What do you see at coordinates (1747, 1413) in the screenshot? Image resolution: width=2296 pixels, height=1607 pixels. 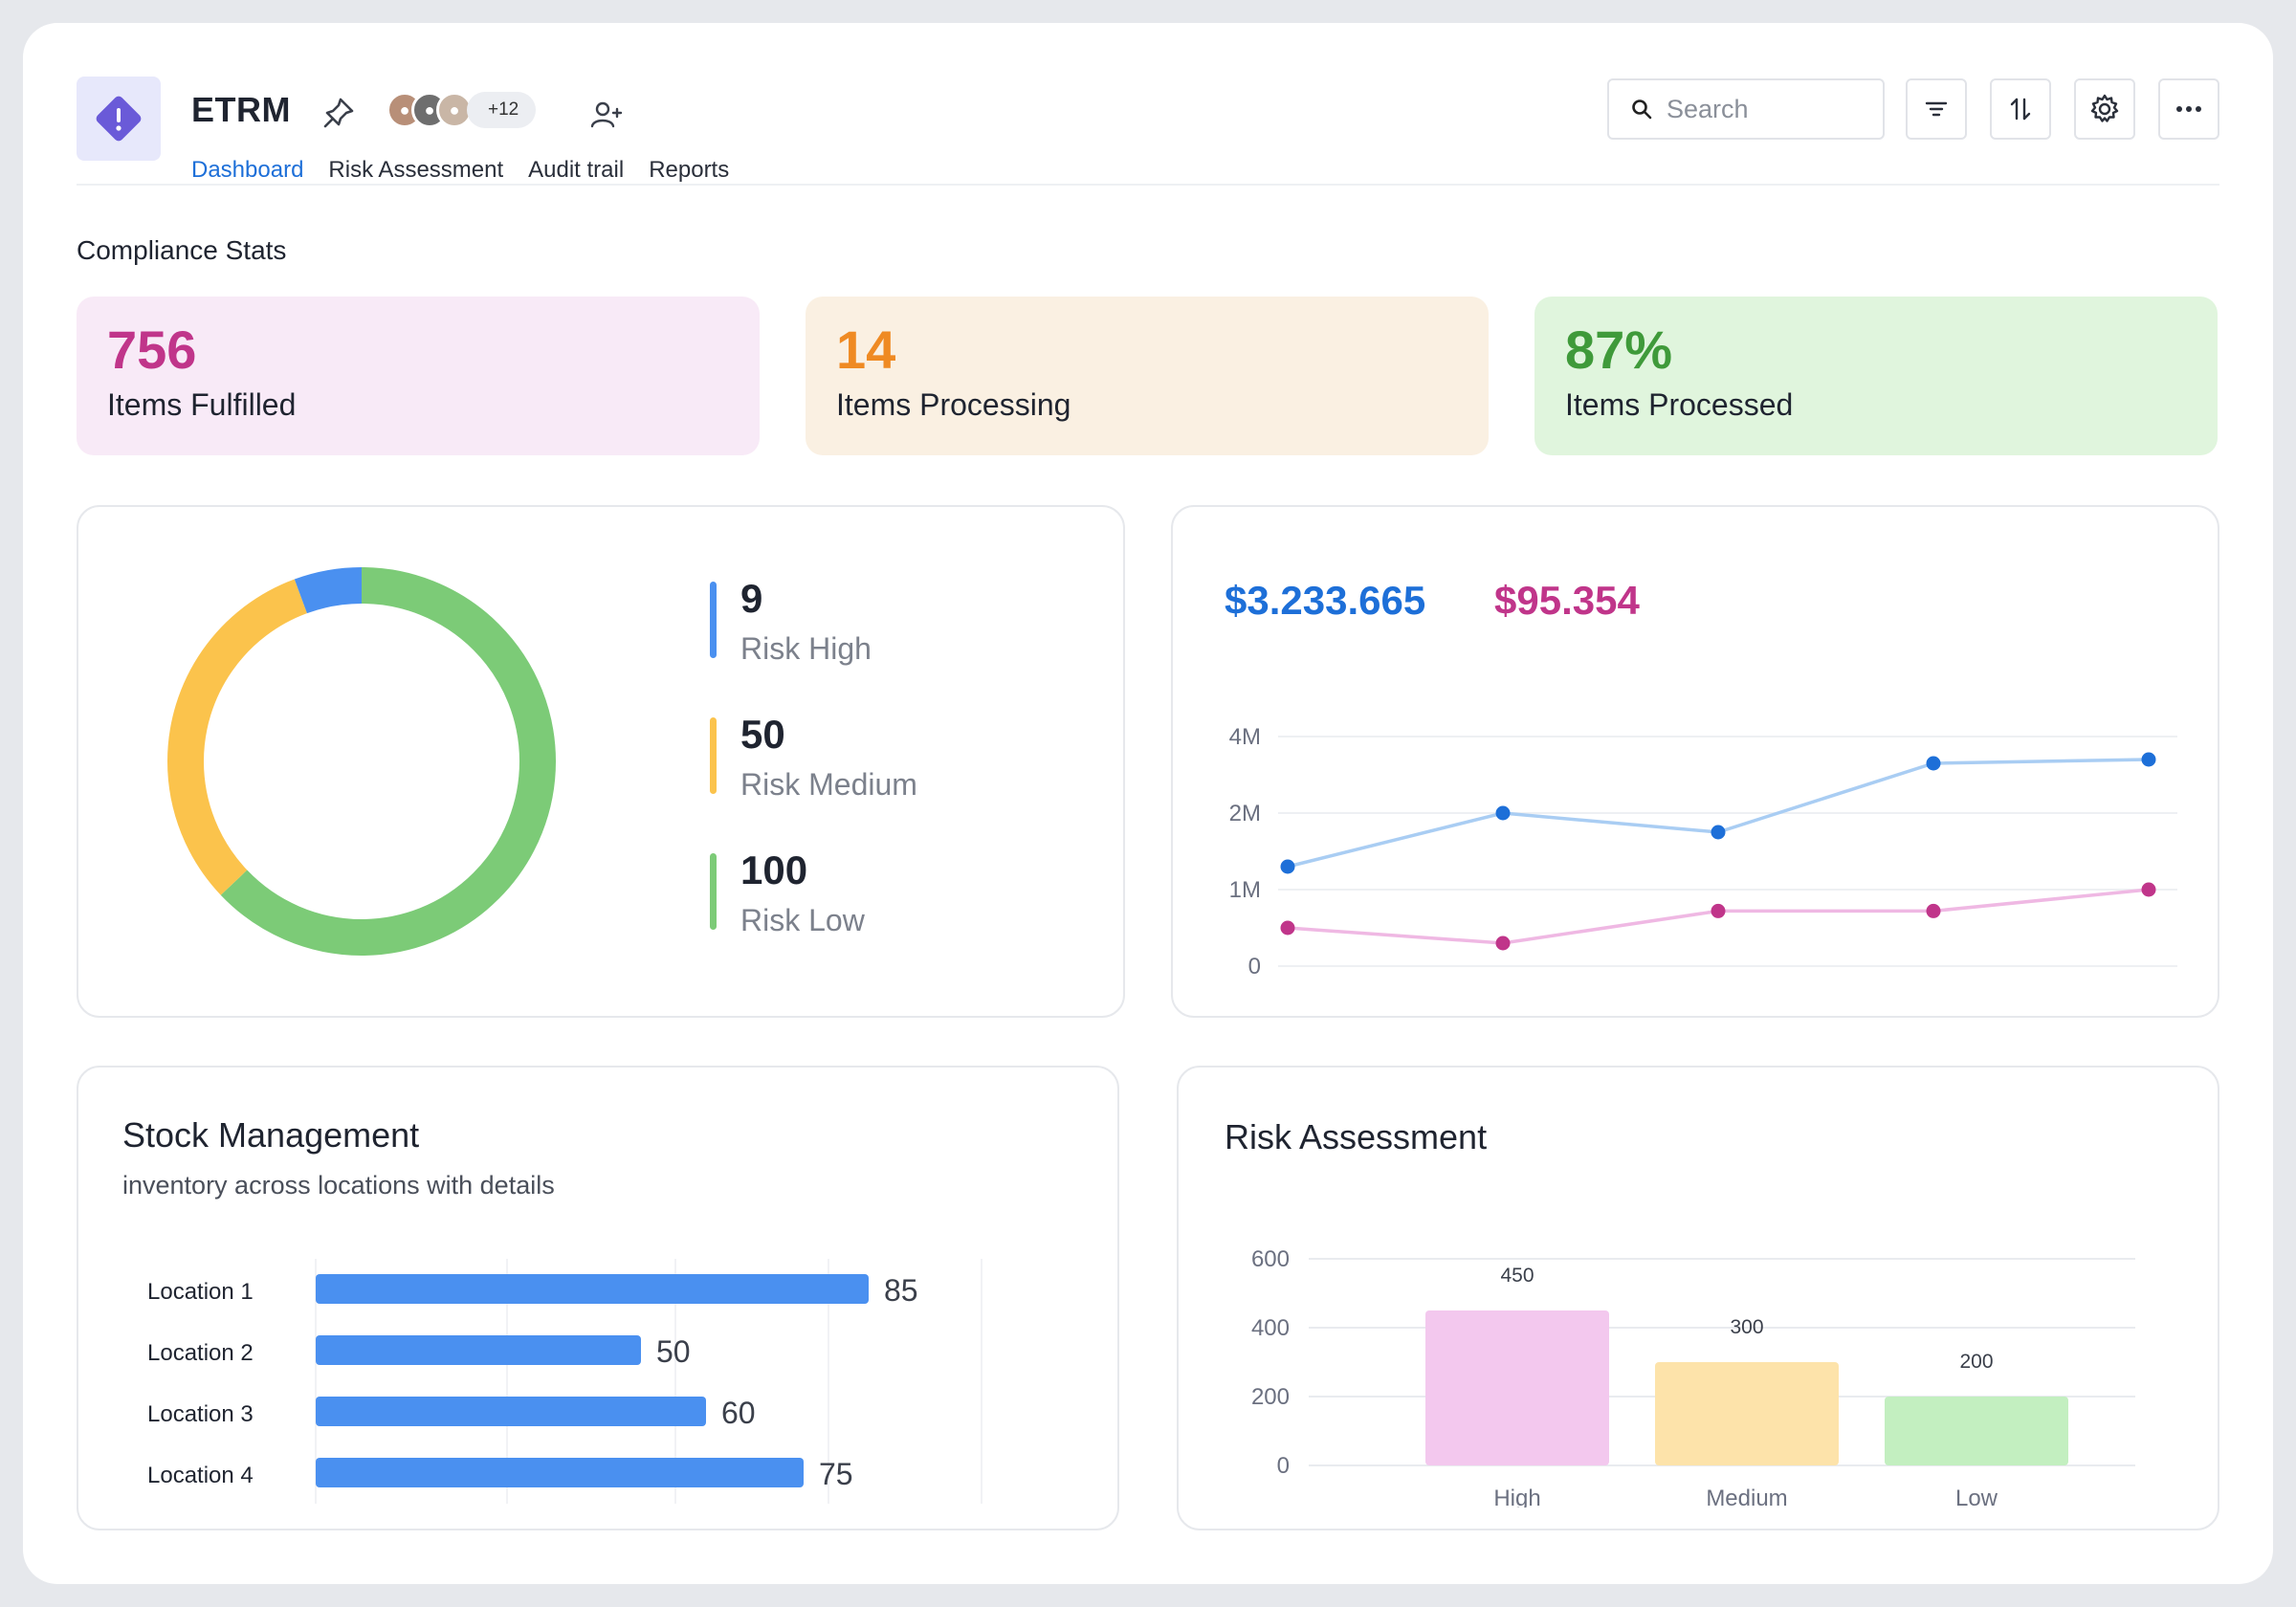 I see `bar-medium` at bounding box center [1747, 1413].